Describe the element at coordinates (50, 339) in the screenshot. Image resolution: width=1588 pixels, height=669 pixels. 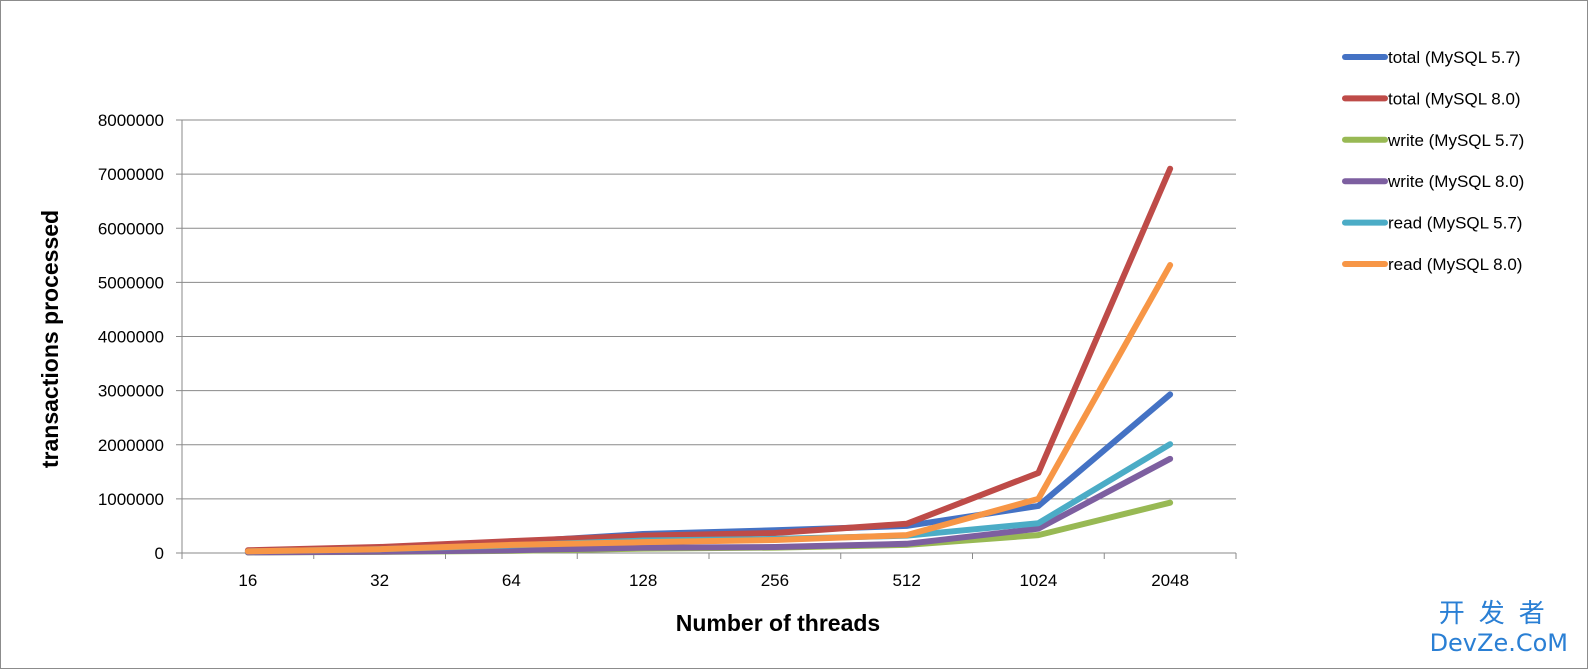
I see `y-axis-title: transactions processed` at that location.